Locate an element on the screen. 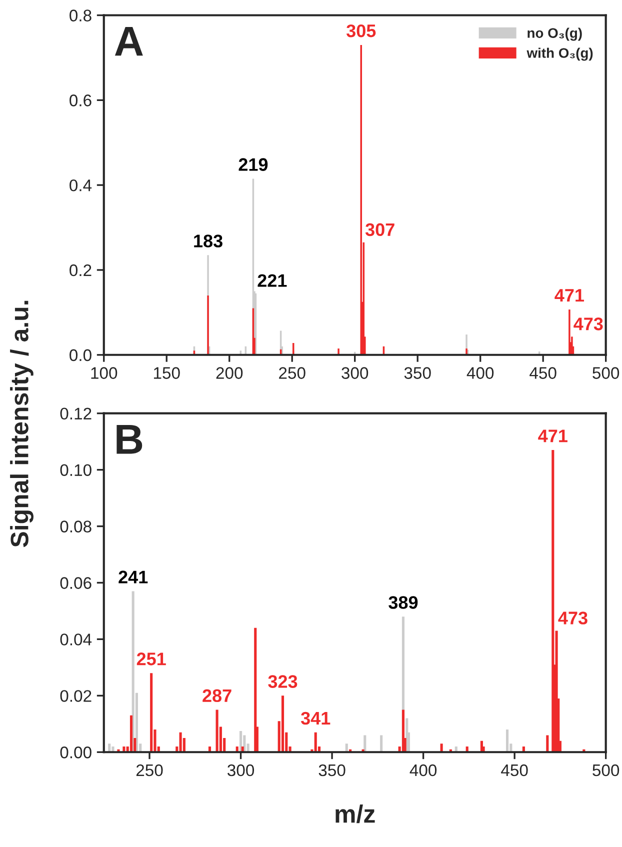 This screenshot has width=622, height=847. y-tick-label: 0.0 is located at coordinates (81, 355).